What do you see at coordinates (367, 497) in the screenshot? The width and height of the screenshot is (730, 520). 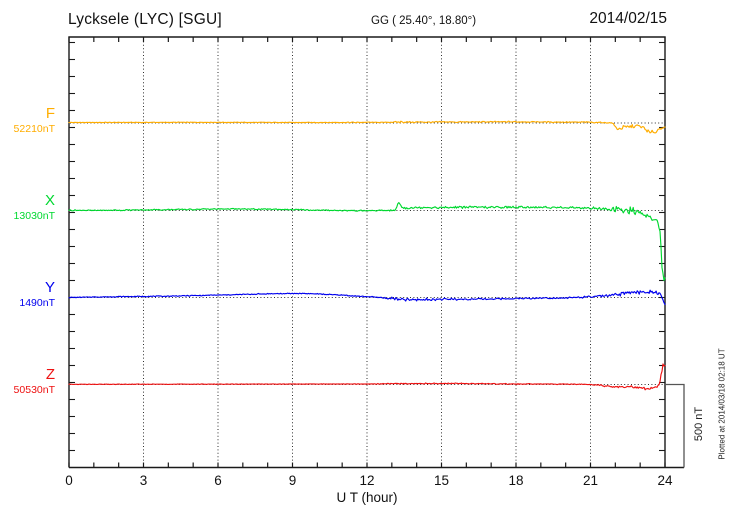 I see `x-axis-label: U T (hour)` at bounding box center [367, 497].